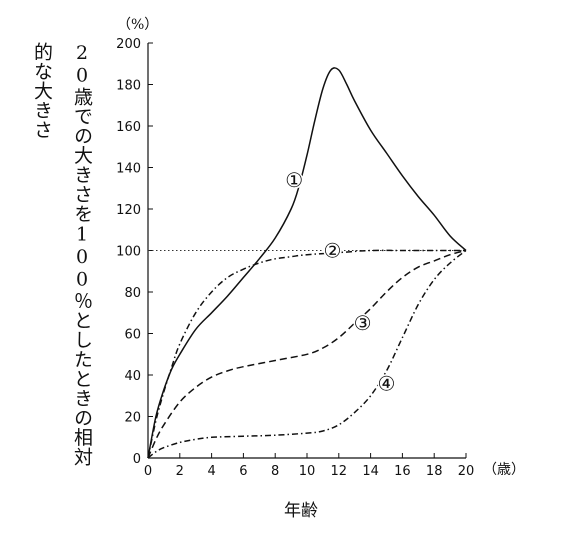 The image size is (578, 540). I want to click on y-tick-label: 180, so click(128, 86).